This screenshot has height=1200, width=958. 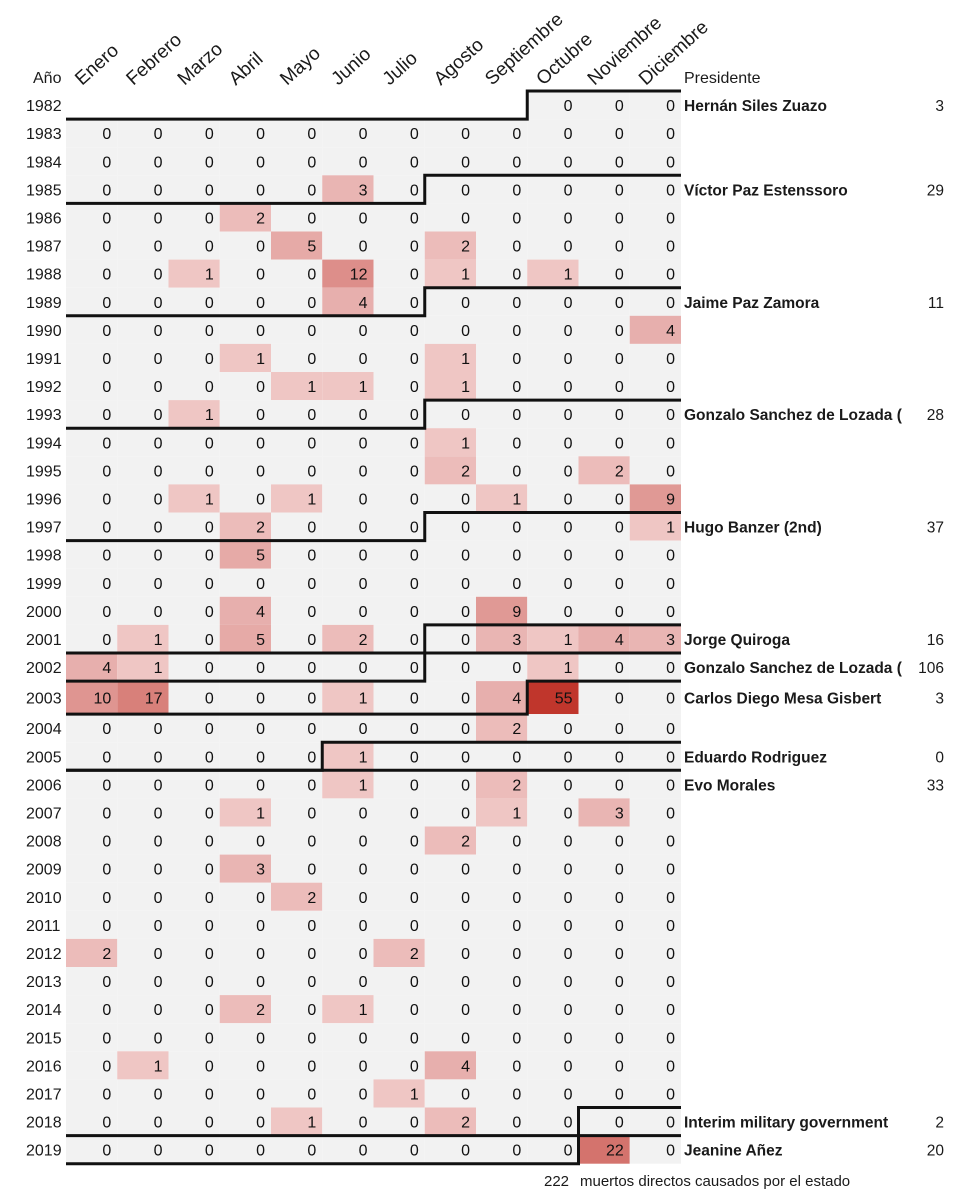 What do you see at coordinates (44, 499) in the screenshot?
I see `year-label: 1996` at bounding box center [44, 499].